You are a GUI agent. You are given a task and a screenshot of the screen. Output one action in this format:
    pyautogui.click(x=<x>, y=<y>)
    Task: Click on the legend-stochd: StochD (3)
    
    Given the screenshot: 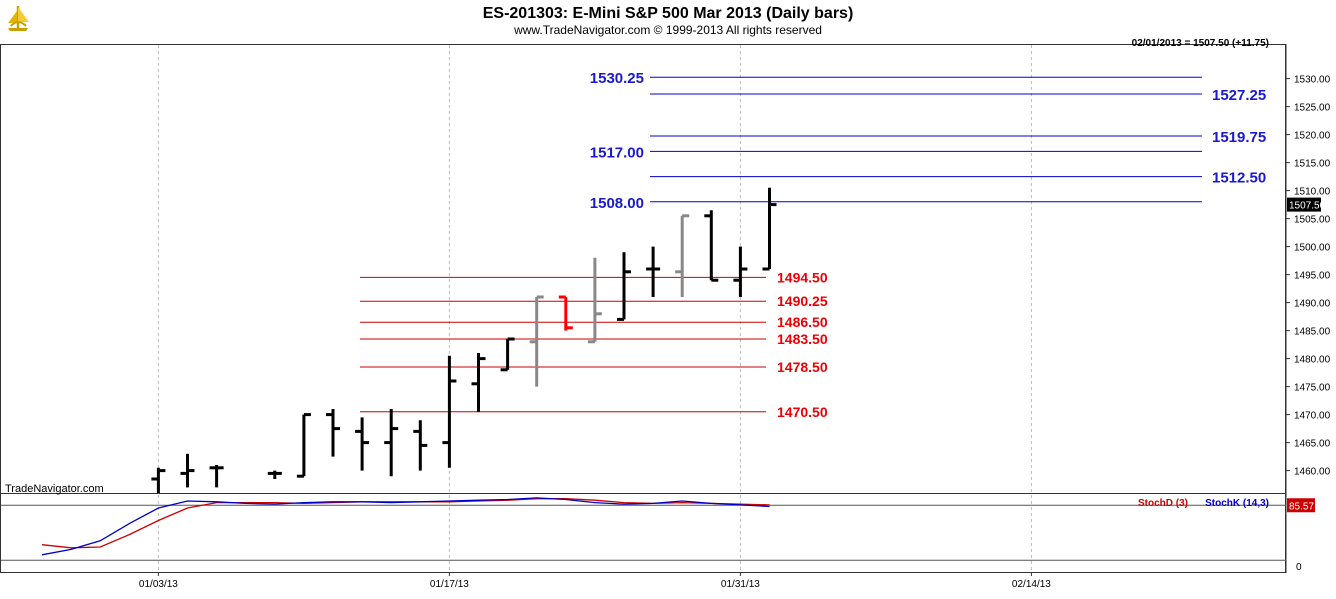 What is the action you would take?
    pyautogui.click(x=1163, y=503)
    